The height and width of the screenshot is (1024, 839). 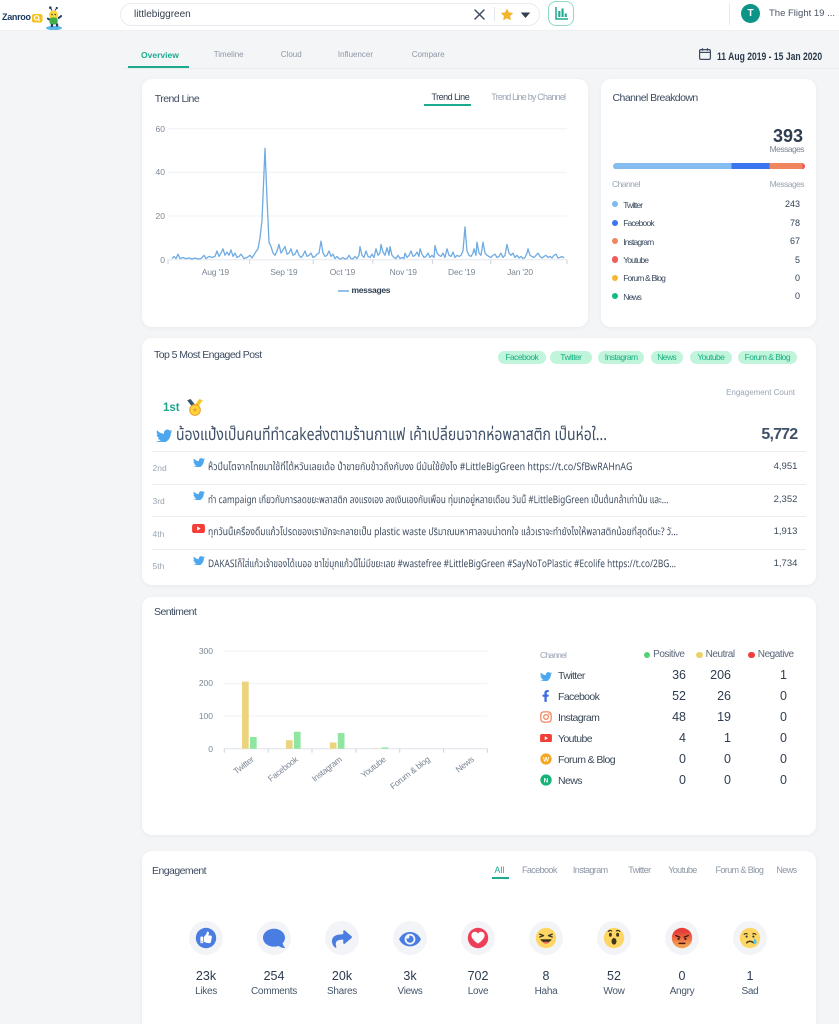 I want to click on svg-text: W, so click(x=546, y=759).